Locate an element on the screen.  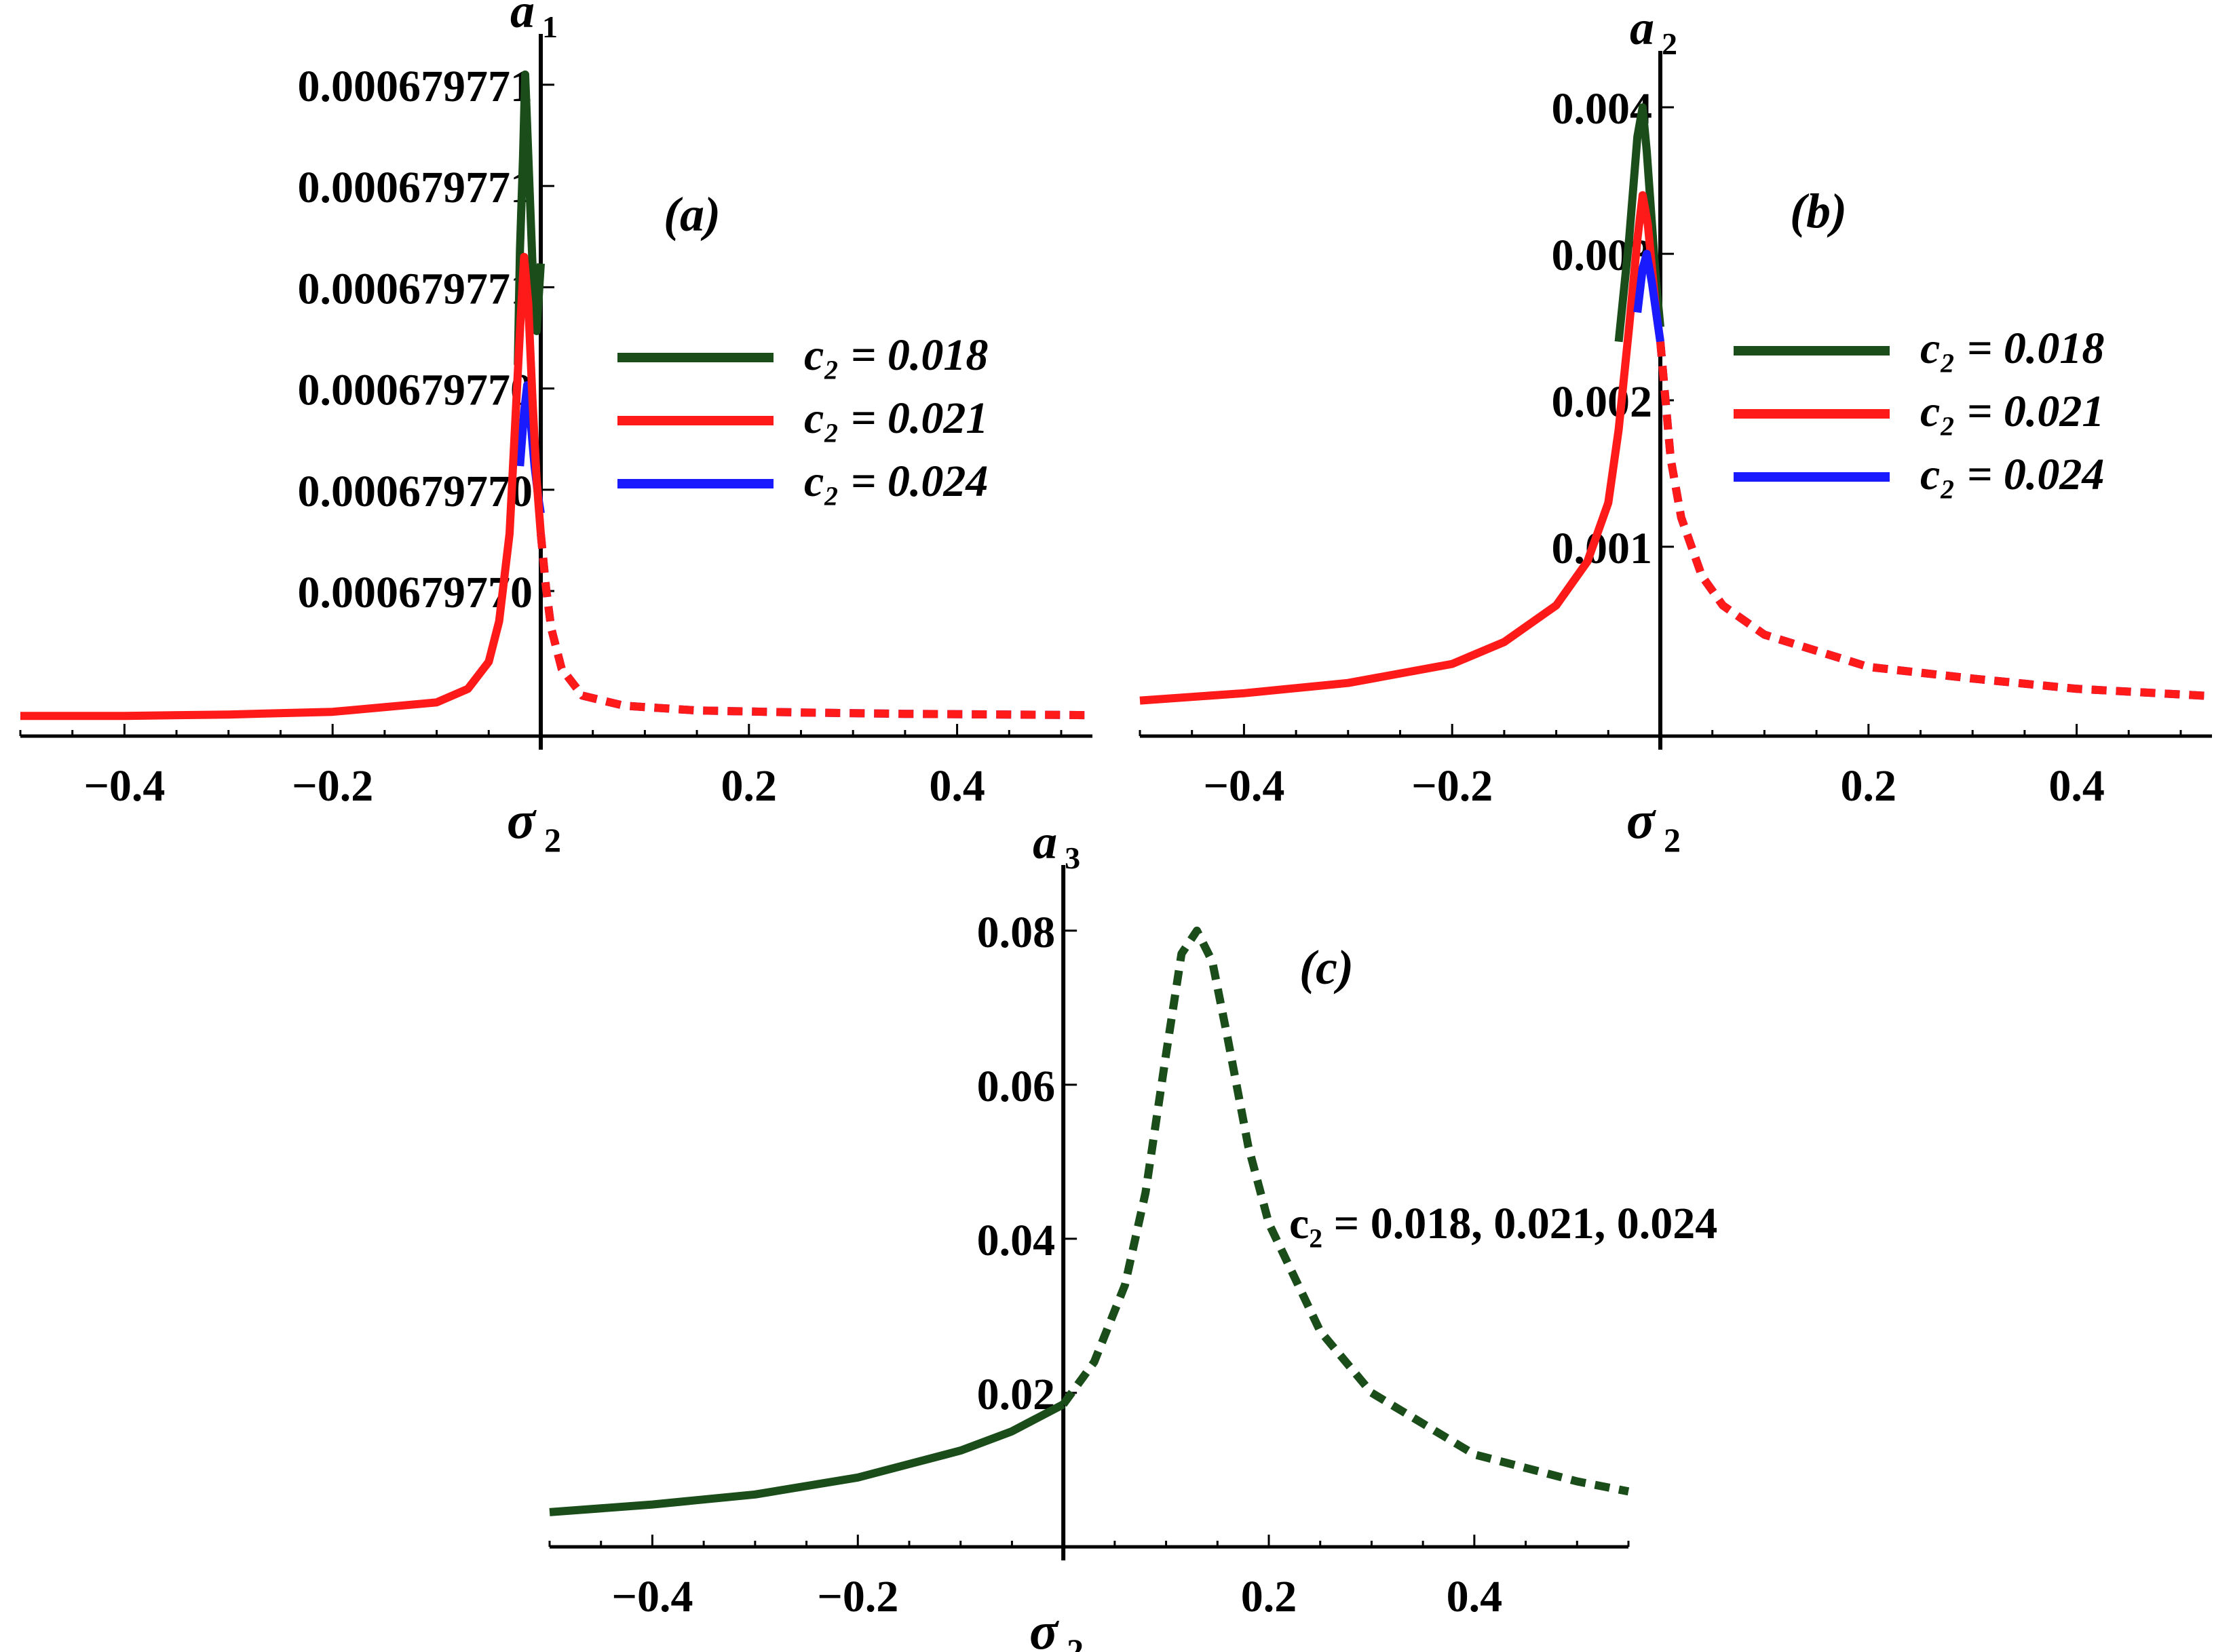
series-annotation: c₂ = 0.018, 0.021, 0.024 is located at coordinates (1503, 1223).